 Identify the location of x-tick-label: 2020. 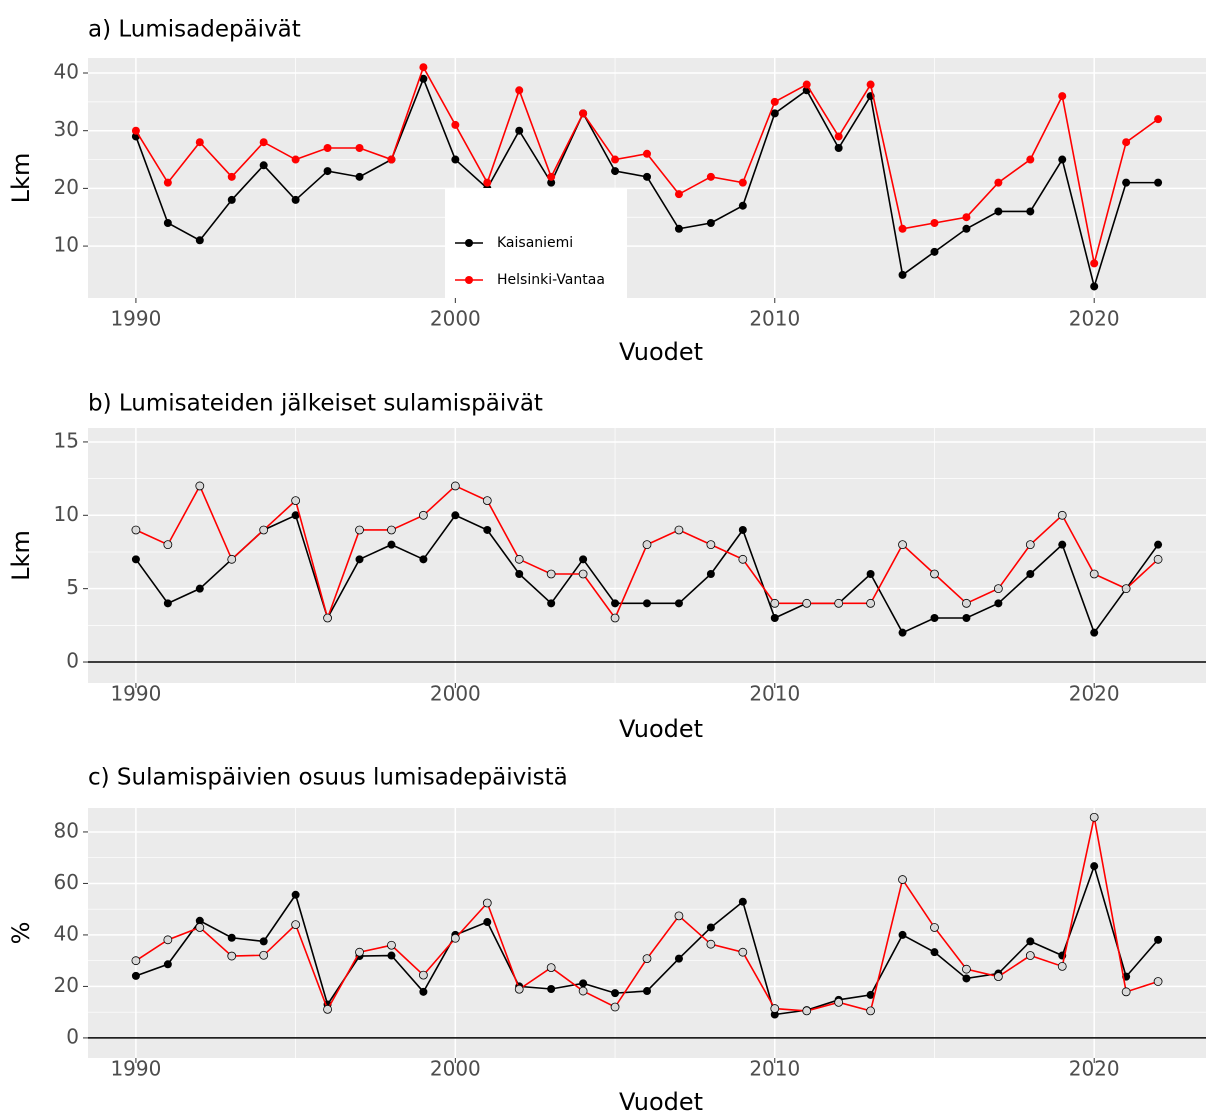
(1094, 694).